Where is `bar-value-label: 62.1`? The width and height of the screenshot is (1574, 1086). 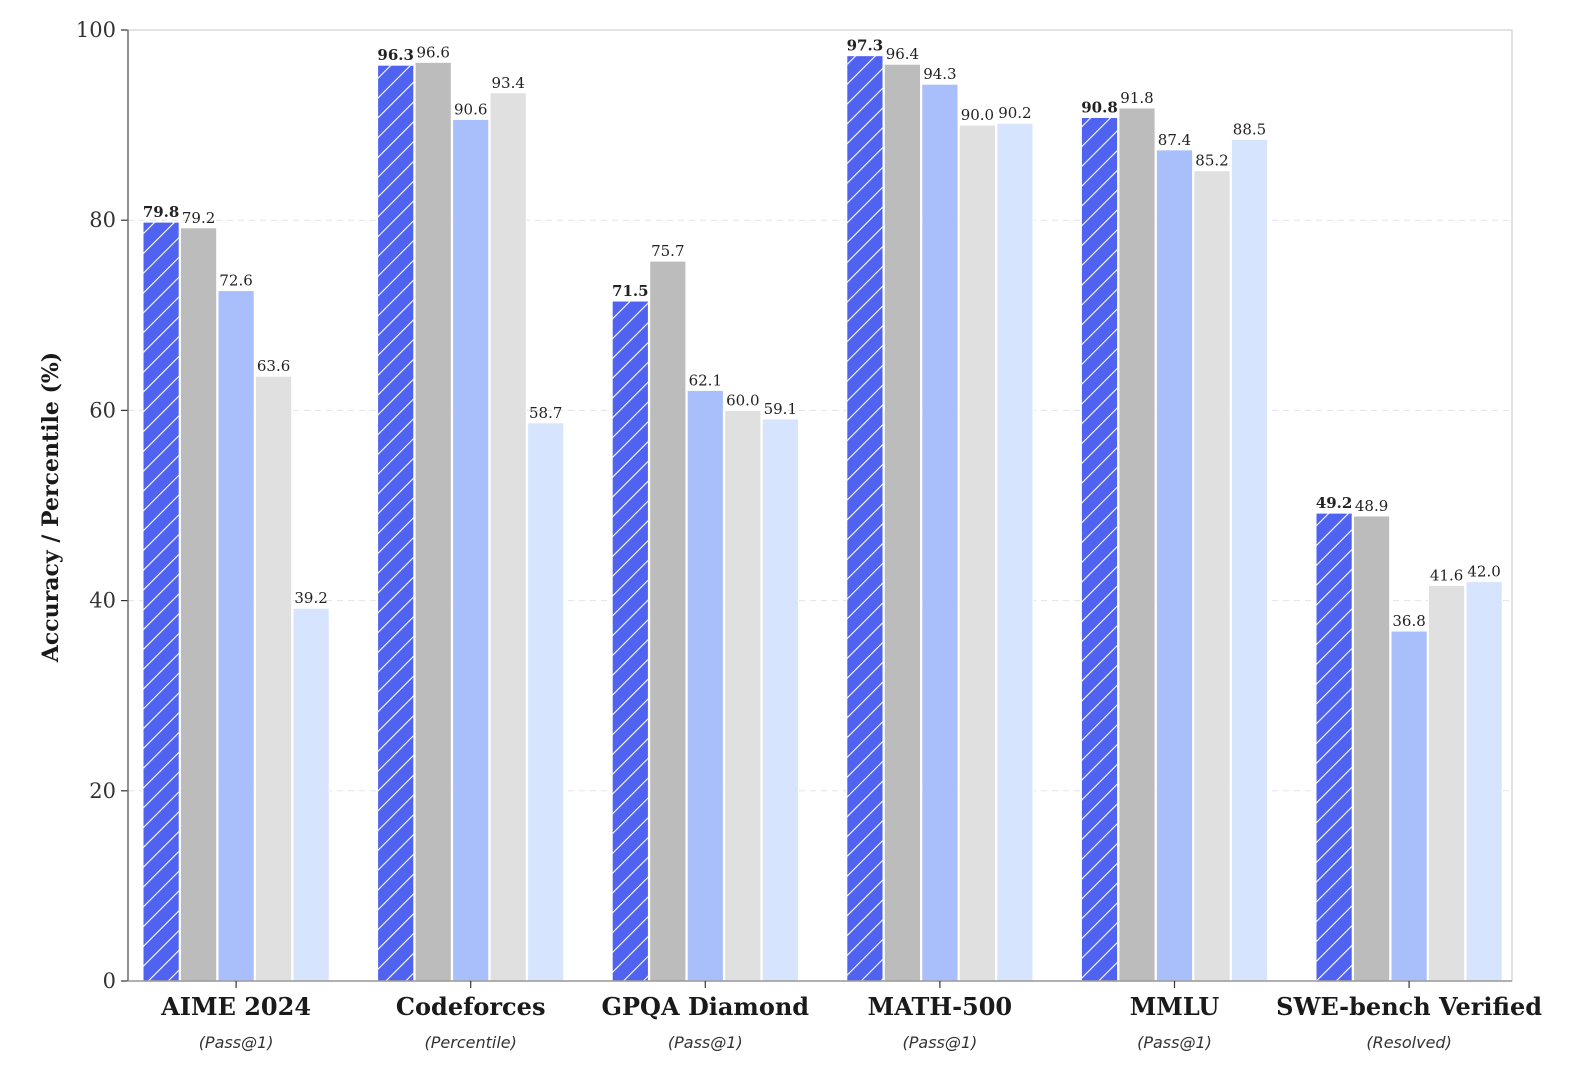
bar-value-label: 62.1 is located at coordinates (705, 380).